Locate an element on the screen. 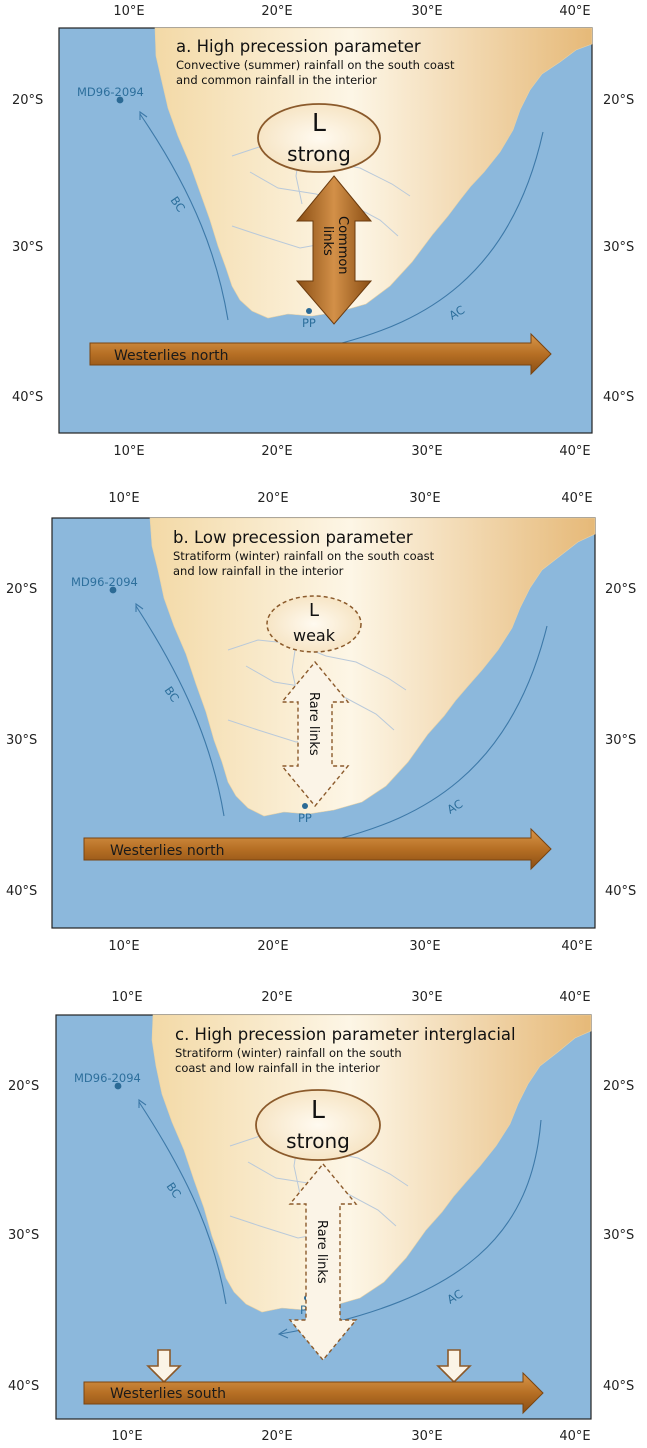 The width and height of the screenshot is (647, 1448). agulhas-arrowhead is located at coordinates (283, 1333).